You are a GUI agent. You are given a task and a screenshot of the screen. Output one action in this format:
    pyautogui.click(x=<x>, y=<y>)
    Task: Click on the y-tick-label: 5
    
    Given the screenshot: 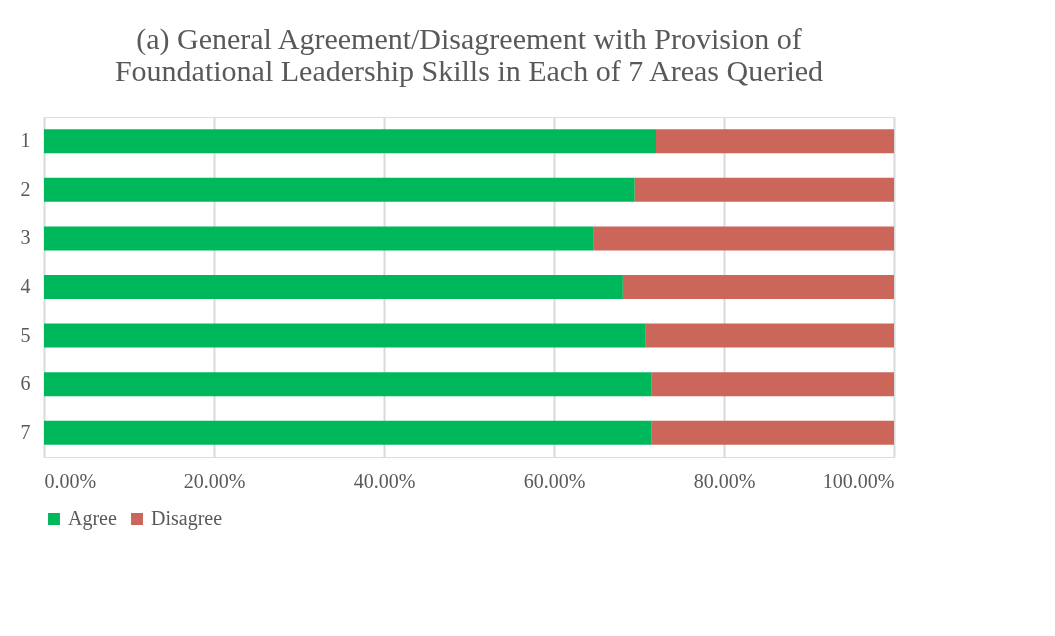 What is the action you would take?
    pyautogui.click(x=25, y=334)
    